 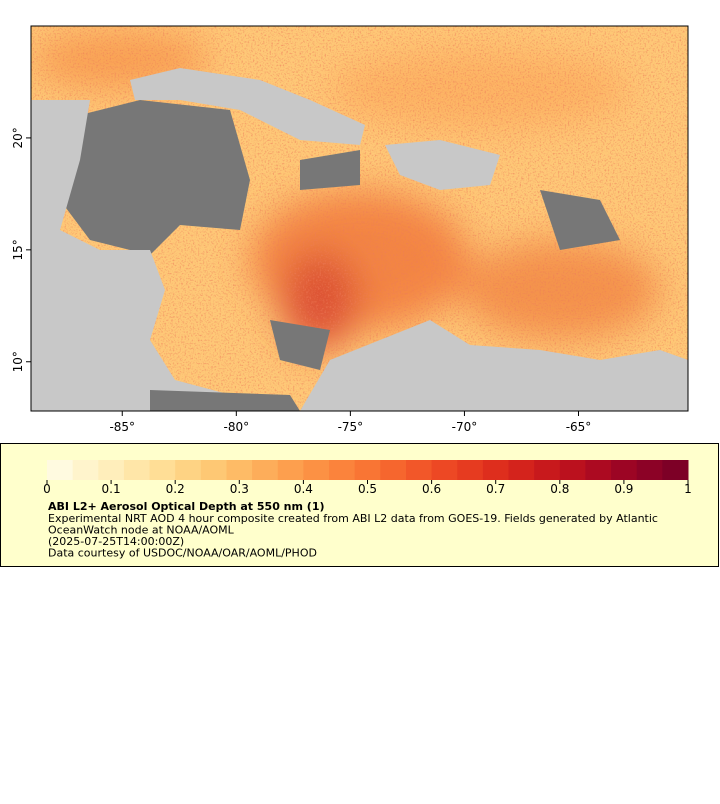 I want to click on colorbar-tick-label: 0, so click(x=47, y=489).